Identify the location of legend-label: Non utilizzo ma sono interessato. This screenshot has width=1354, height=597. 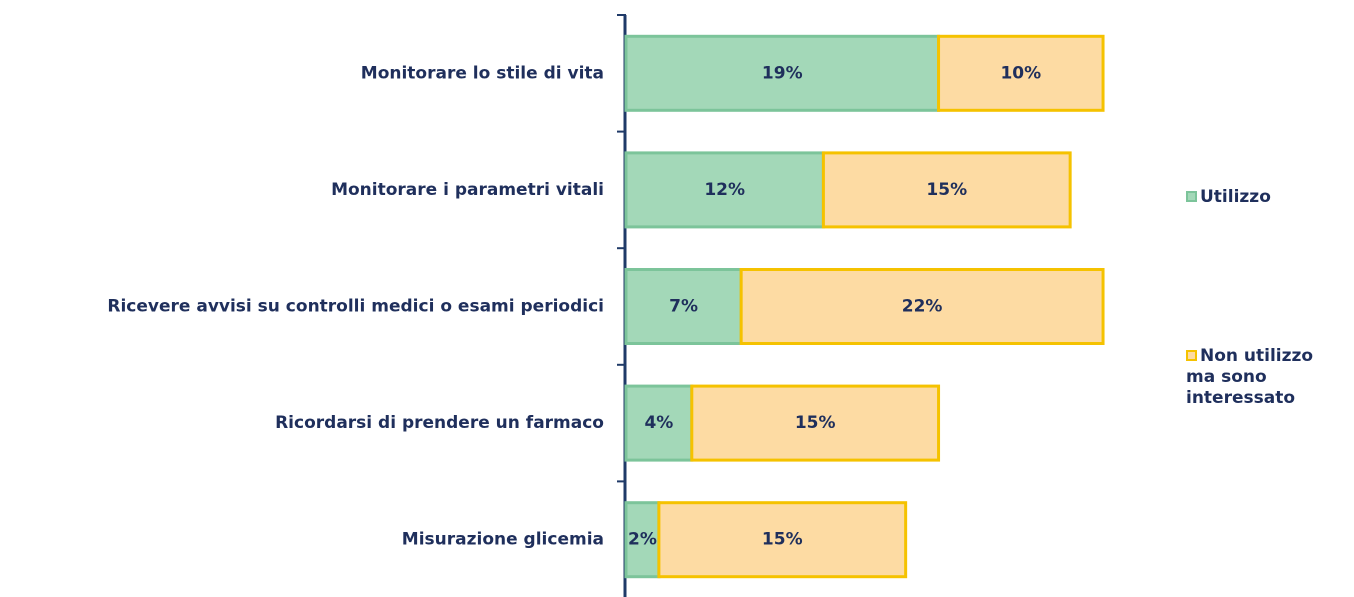
(1250, 377).